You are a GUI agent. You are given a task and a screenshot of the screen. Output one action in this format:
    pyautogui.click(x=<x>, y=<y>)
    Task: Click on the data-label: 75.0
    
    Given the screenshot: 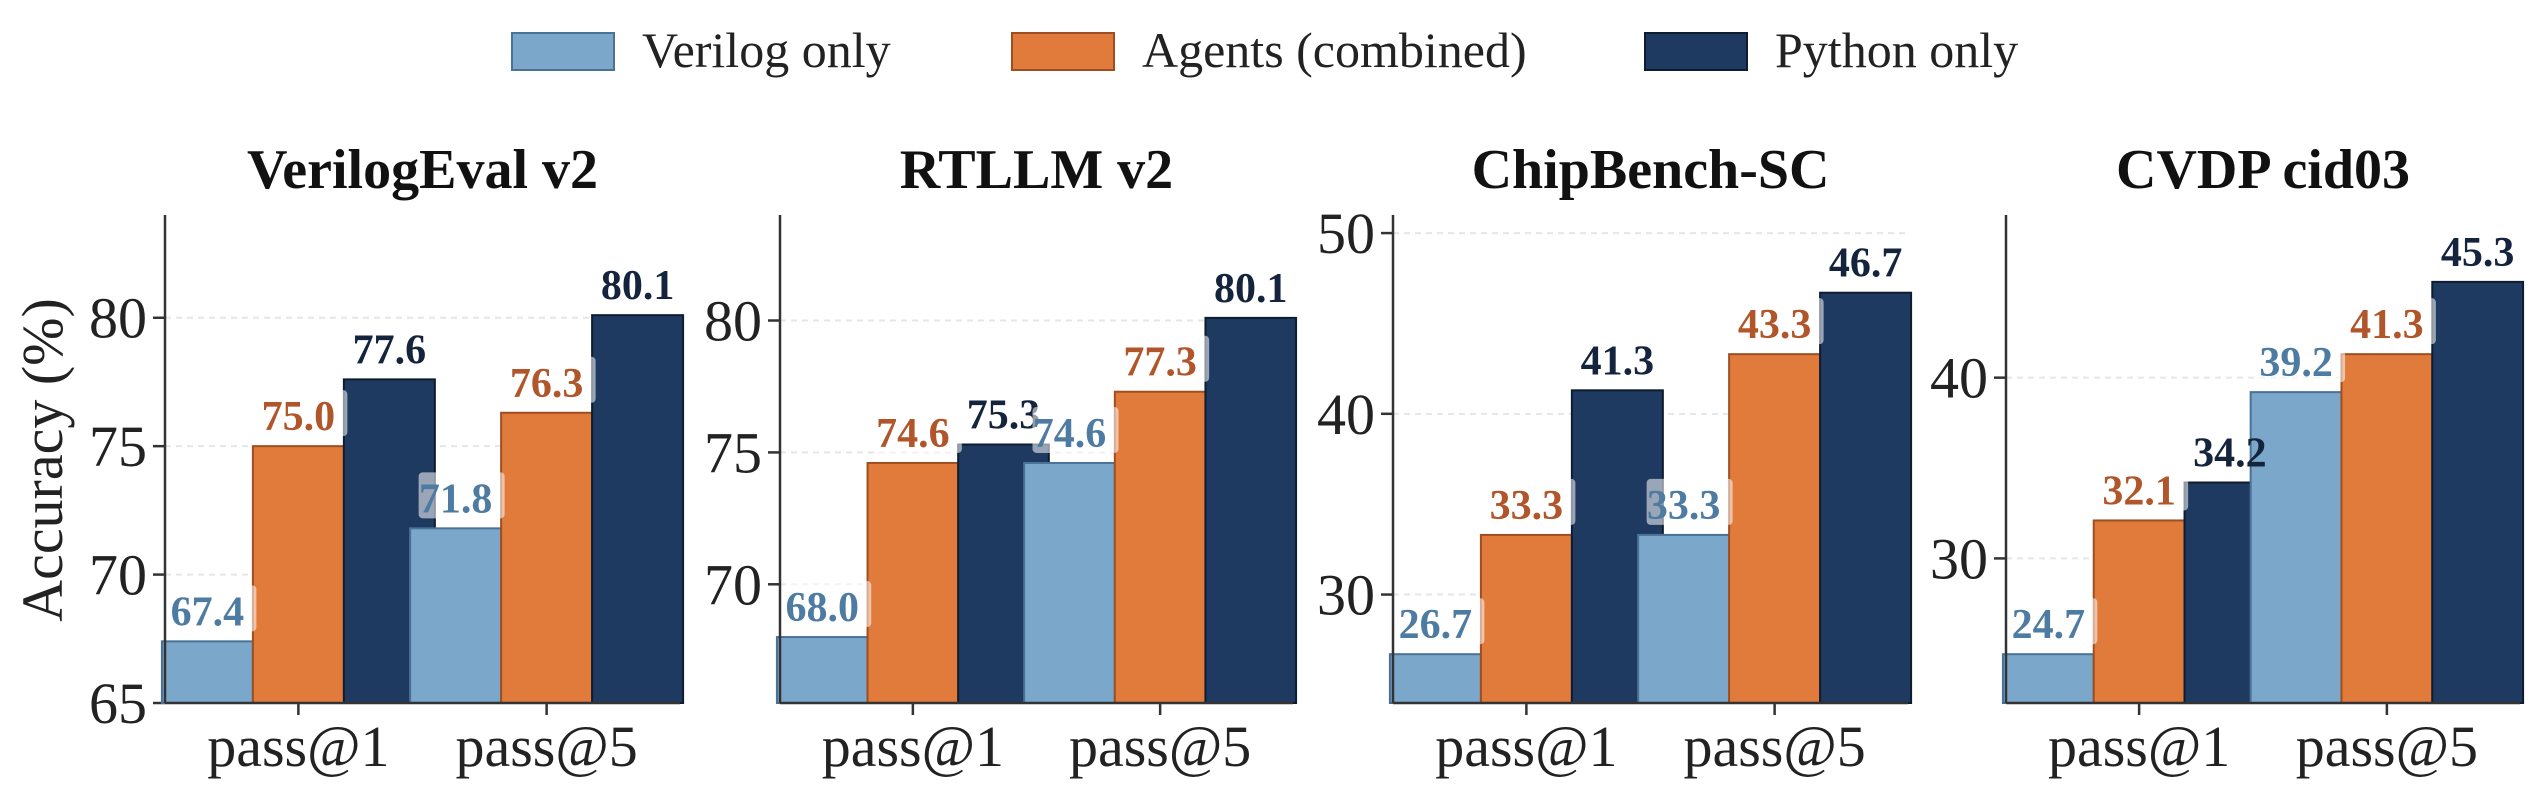 What is the action you would take?
    pyautogui.click(x=299, y=417)
    